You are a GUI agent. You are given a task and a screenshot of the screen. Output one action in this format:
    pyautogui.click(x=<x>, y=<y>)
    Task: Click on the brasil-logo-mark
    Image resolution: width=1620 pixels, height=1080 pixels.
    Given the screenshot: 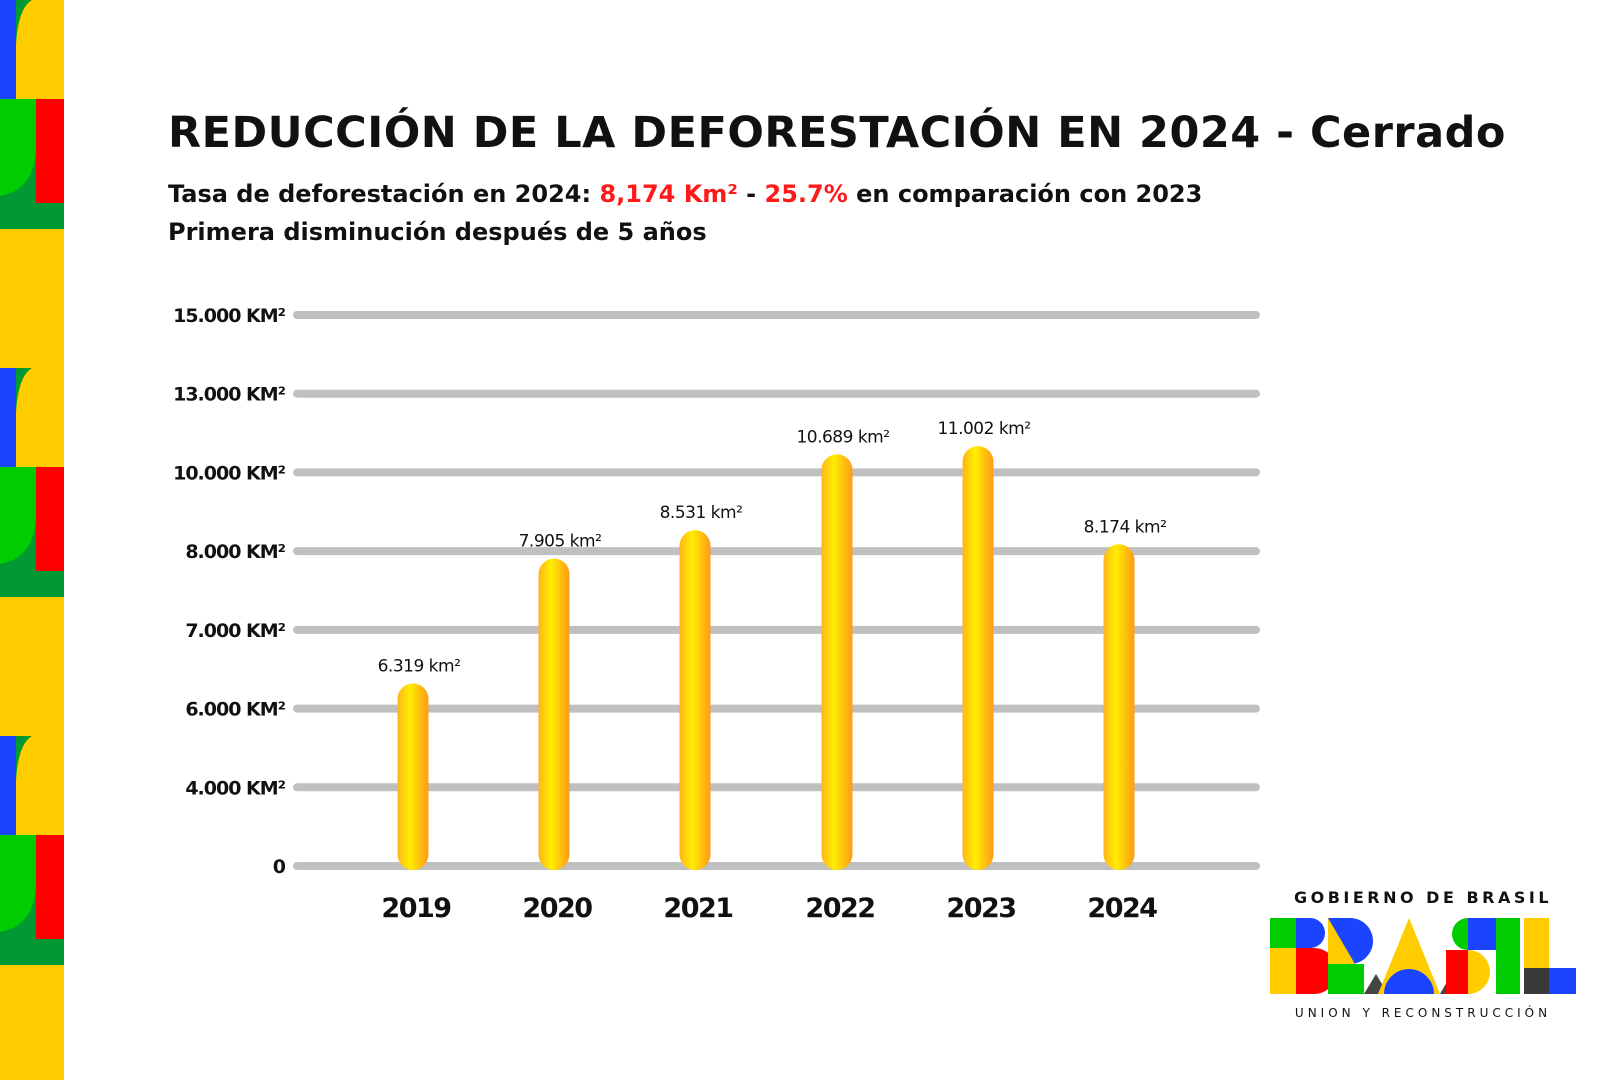 What is the action you would take?
    pyautogui.click(x=1423, y=956)
    